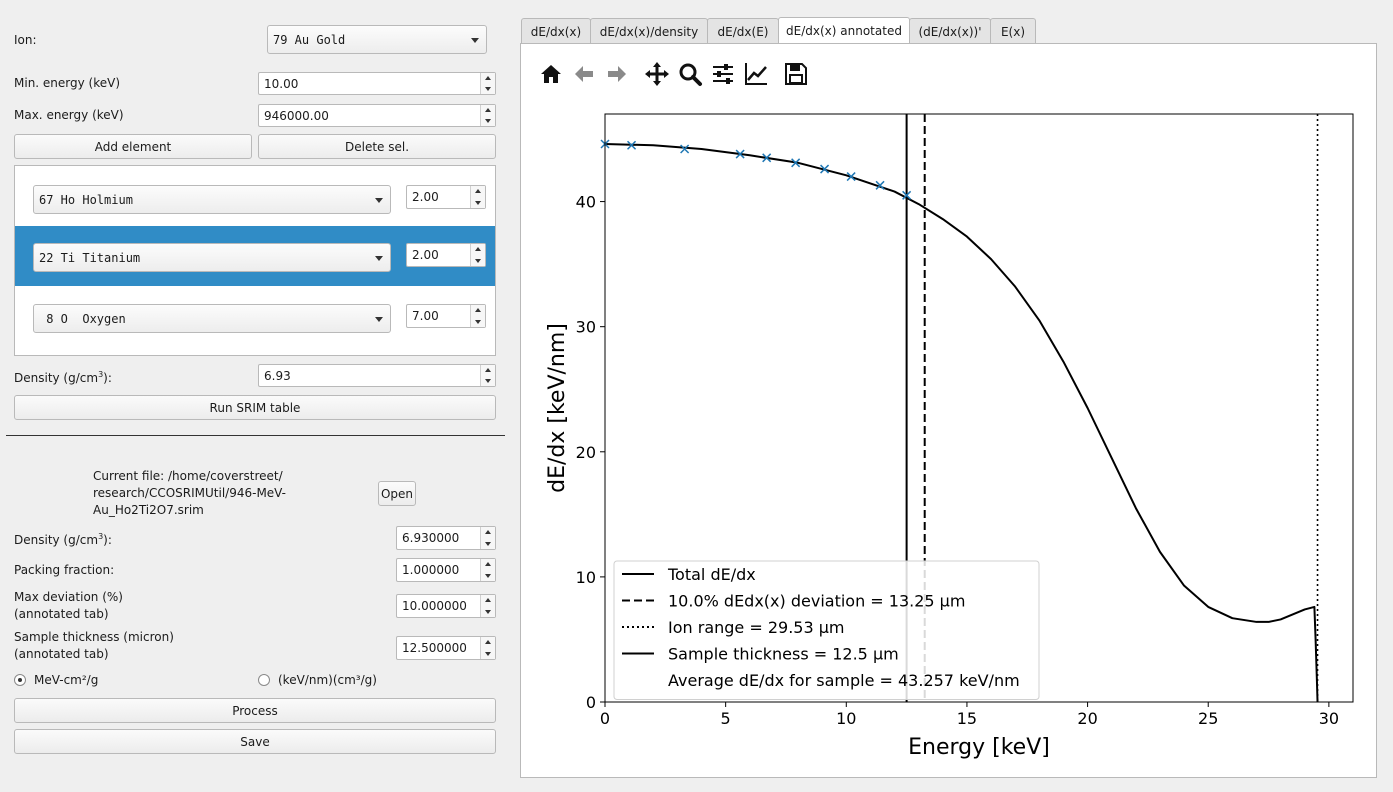 This screenshot has width=1393, height=792. Describe the element at coordinates (377, 375) in the screenshot. I see `density-input: 6.93` at that location.